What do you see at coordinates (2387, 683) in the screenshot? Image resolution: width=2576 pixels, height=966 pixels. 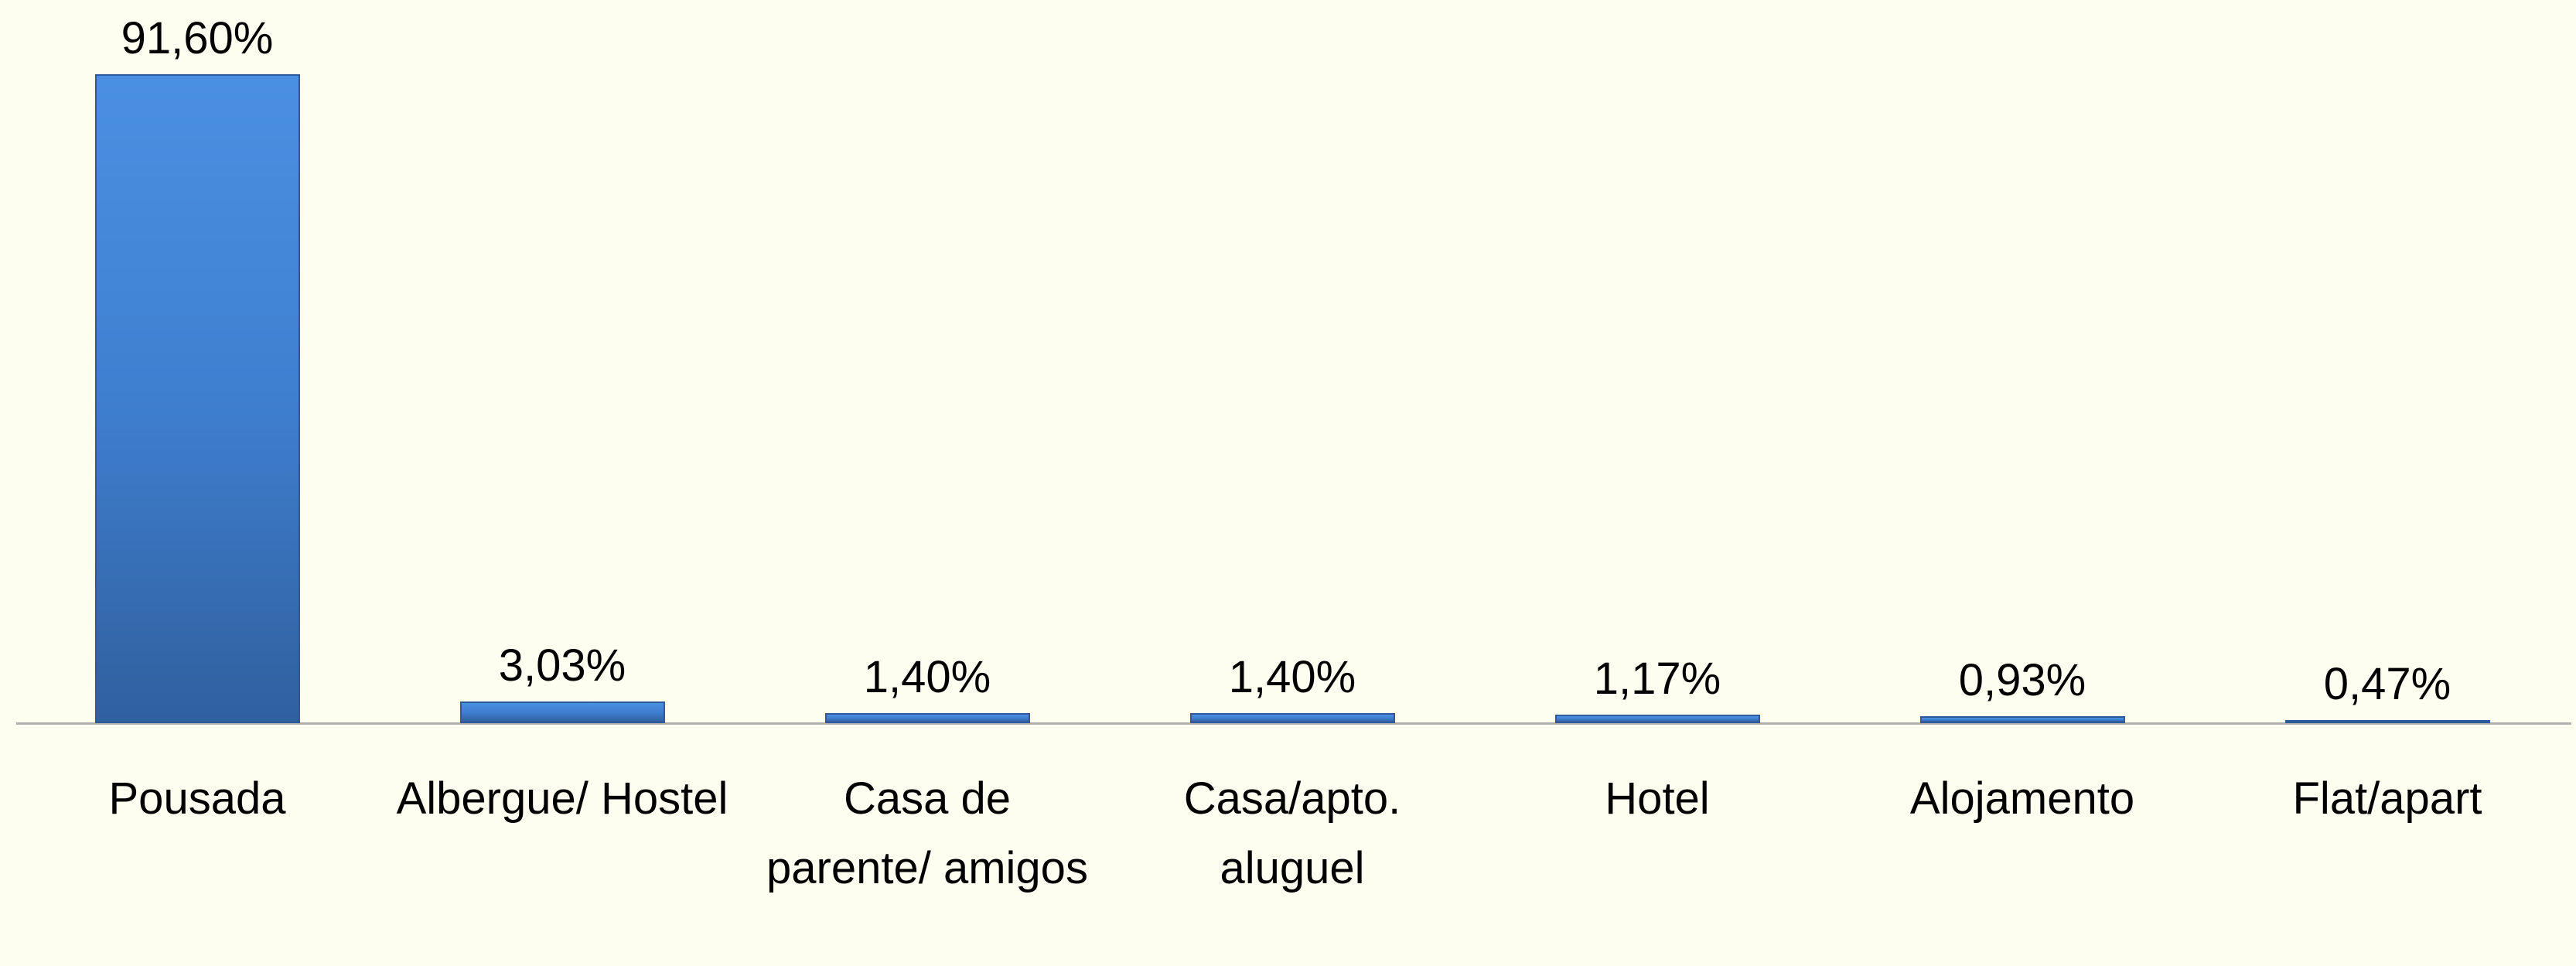 I see `value-label: 0,47%` at bounding box center [2387, 683].